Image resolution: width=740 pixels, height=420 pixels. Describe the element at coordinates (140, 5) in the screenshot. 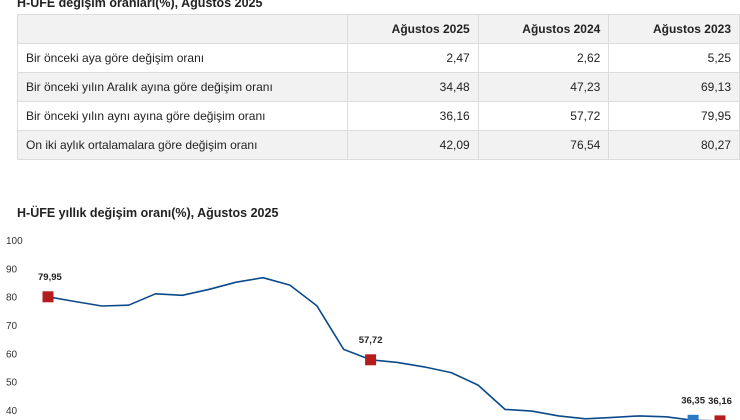

I see `table-title: H-ÜFE değişim oranları(%), Ağustos 2025` at that location.